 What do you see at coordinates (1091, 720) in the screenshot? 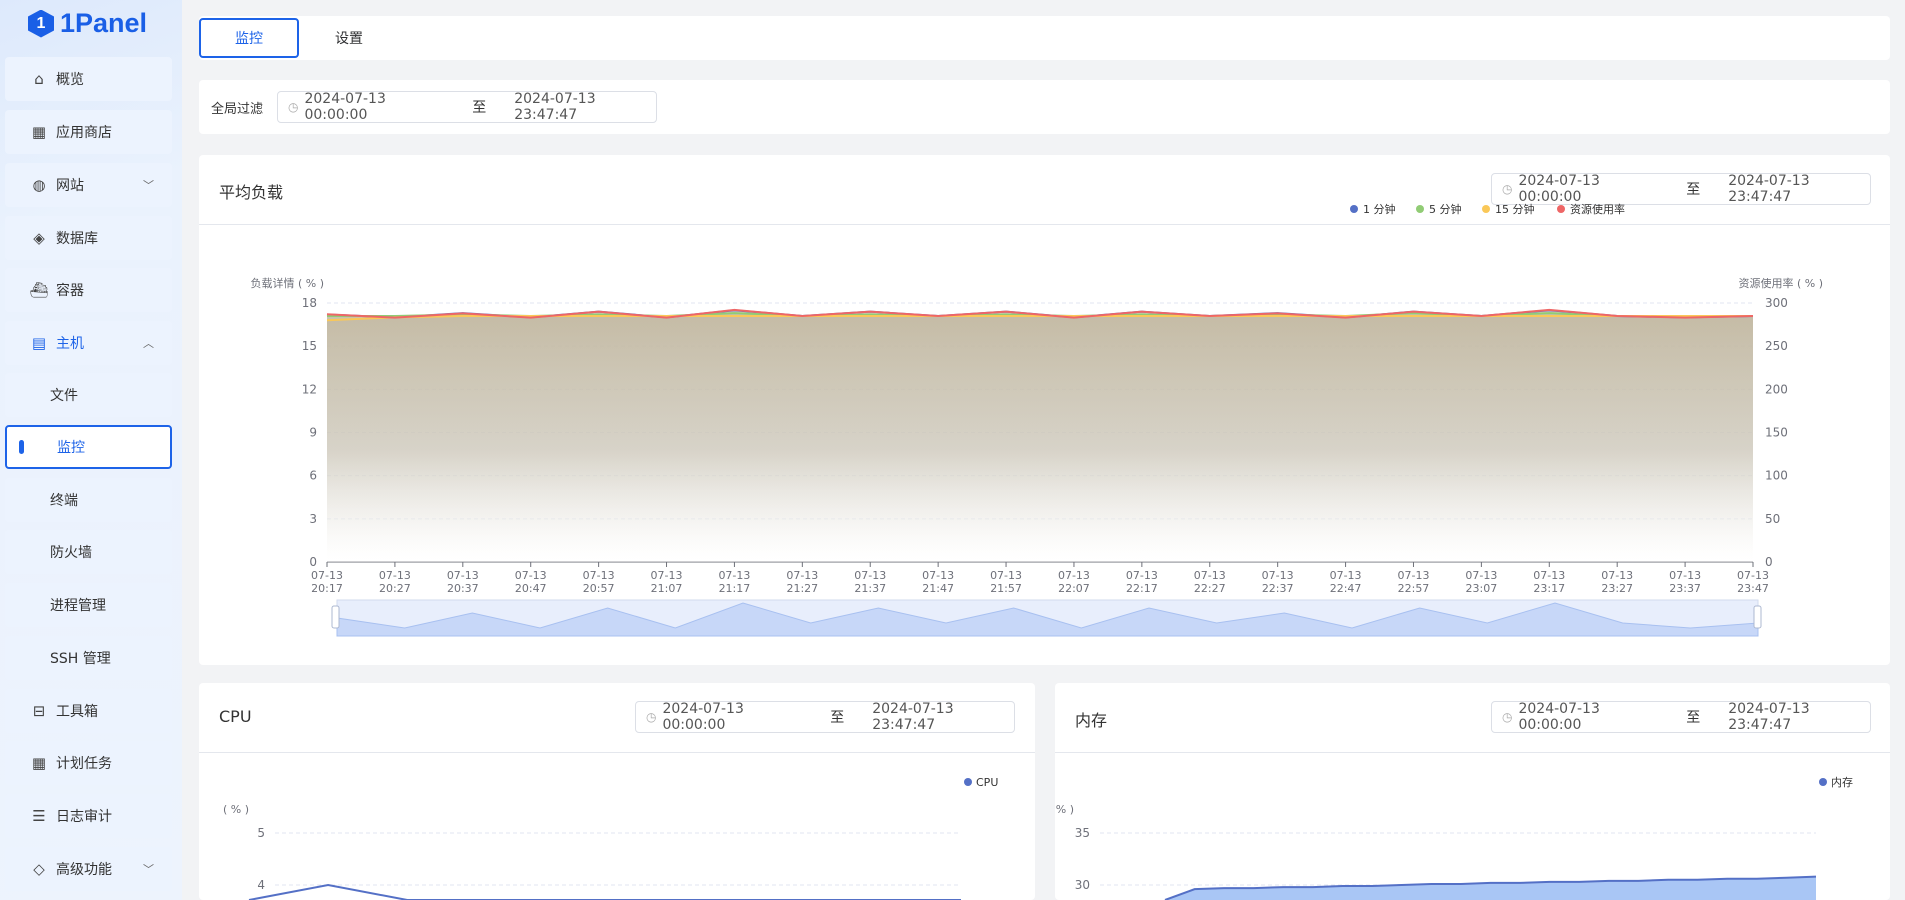
I see `memory-title: 内存` at bounding box center [1091, 720].